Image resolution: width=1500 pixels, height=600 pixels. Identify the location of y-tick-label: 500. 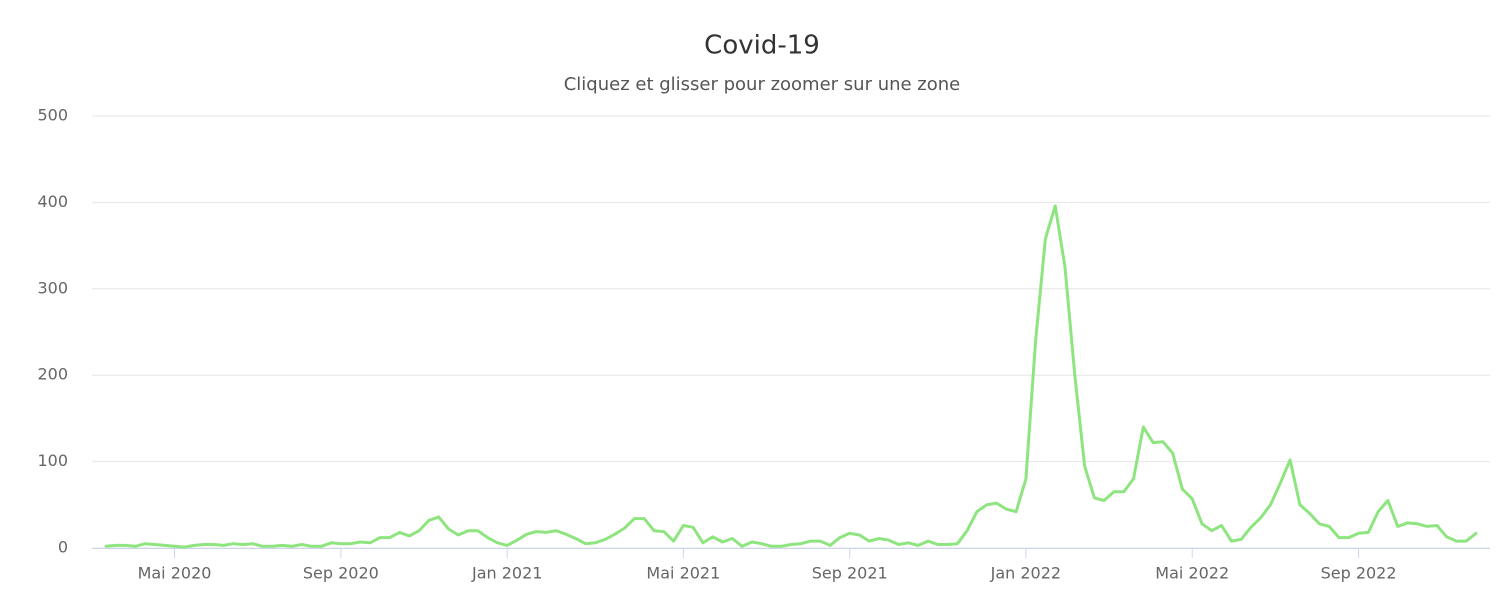
(52, 115).